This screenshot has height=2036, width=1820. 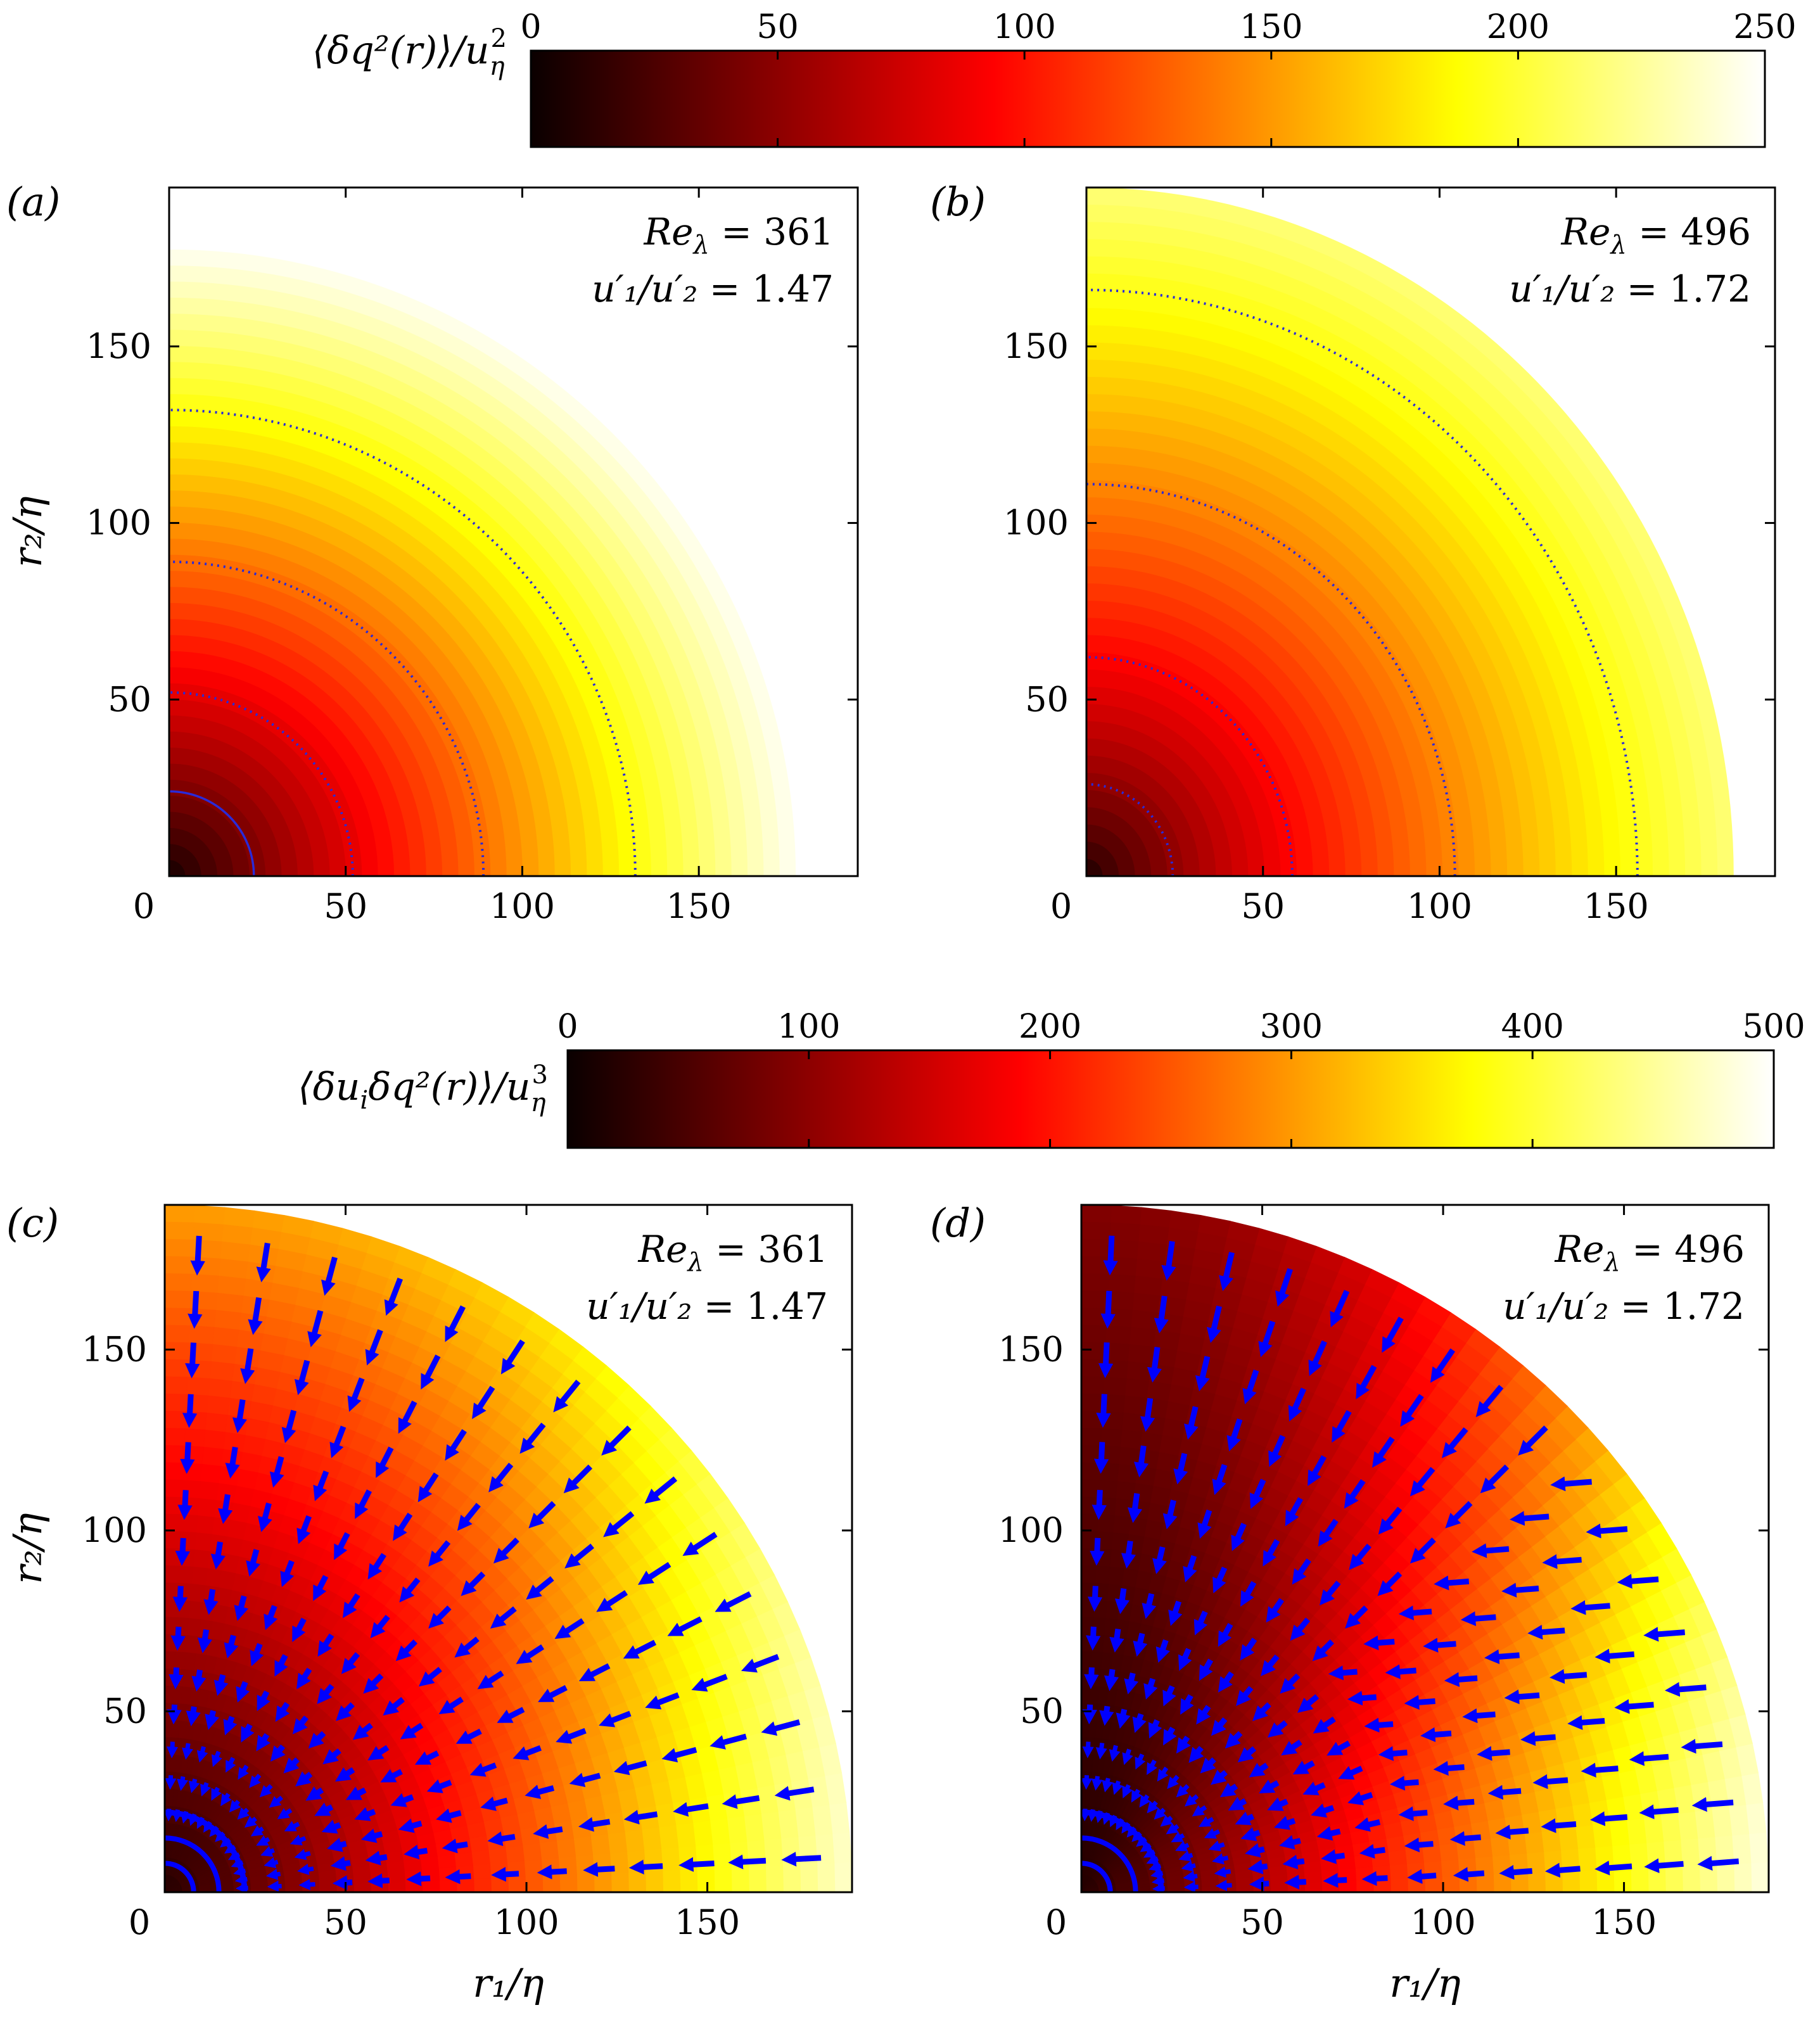 I want to click on reynolds-annotation: Reλ = 496, so click(x=1649, y=1252).